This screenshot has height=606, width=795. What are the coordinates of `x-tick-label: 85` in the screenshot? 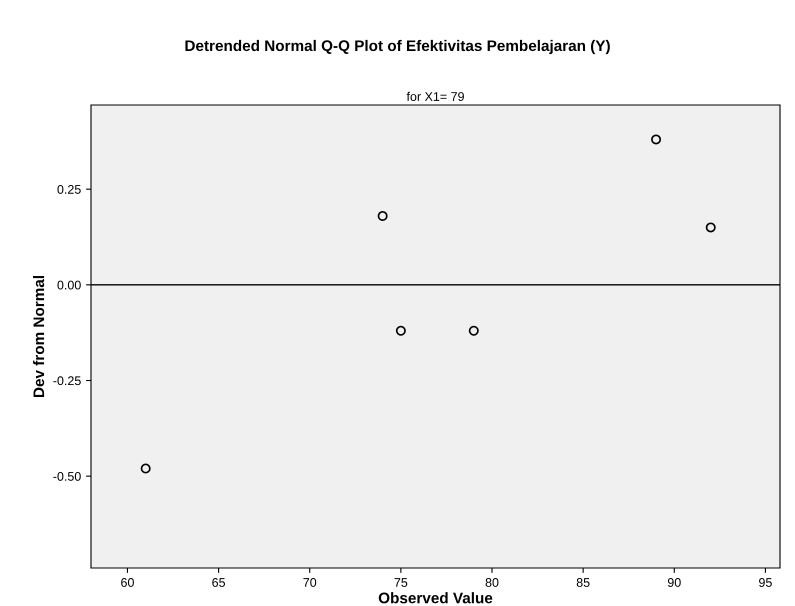 It's located at (583, 582).